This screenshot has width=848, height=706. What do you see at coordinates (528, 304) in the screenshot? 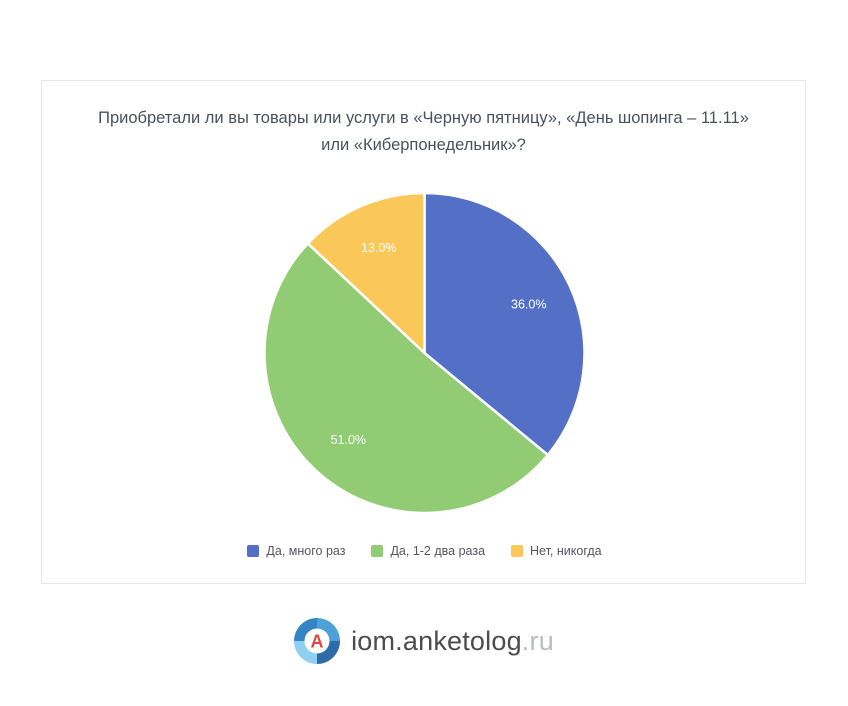
I see `pie-slice-percent-label: 36.0%` at bounding box center [528, 304].